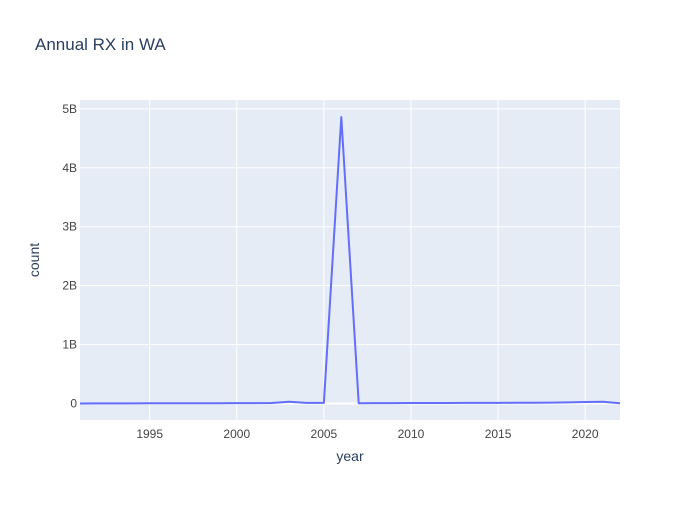 The image size is (700, 505). I want to click on x-tick-label: 1995, so click(149, 434).